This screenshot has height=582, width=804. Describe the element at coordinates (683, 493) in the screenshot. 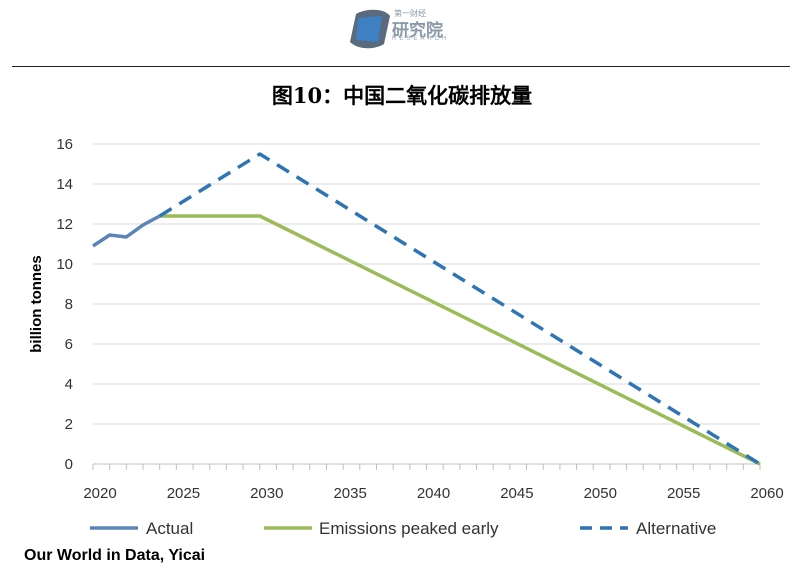

I see `x-tick-label: 2055` at that location.